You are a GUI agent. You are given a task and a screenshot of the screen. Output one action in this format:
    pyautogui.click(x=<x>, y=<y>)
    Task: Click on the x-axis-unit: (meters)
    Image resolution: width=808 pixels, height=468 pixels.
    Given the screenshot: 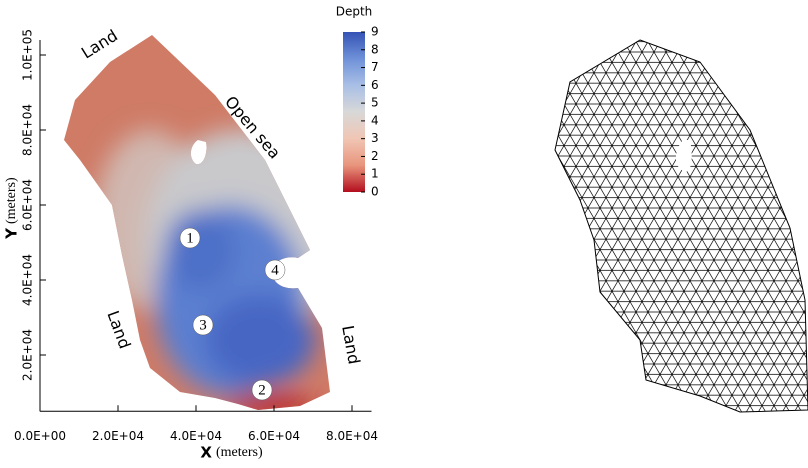 What is the action you would take?
    pyautogui.click(x=239, y=452)
    